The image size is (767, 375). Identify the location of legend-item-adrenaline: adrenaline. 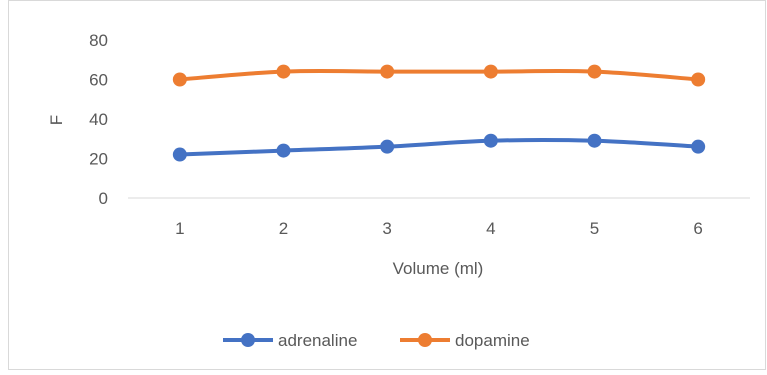
(290, 340).